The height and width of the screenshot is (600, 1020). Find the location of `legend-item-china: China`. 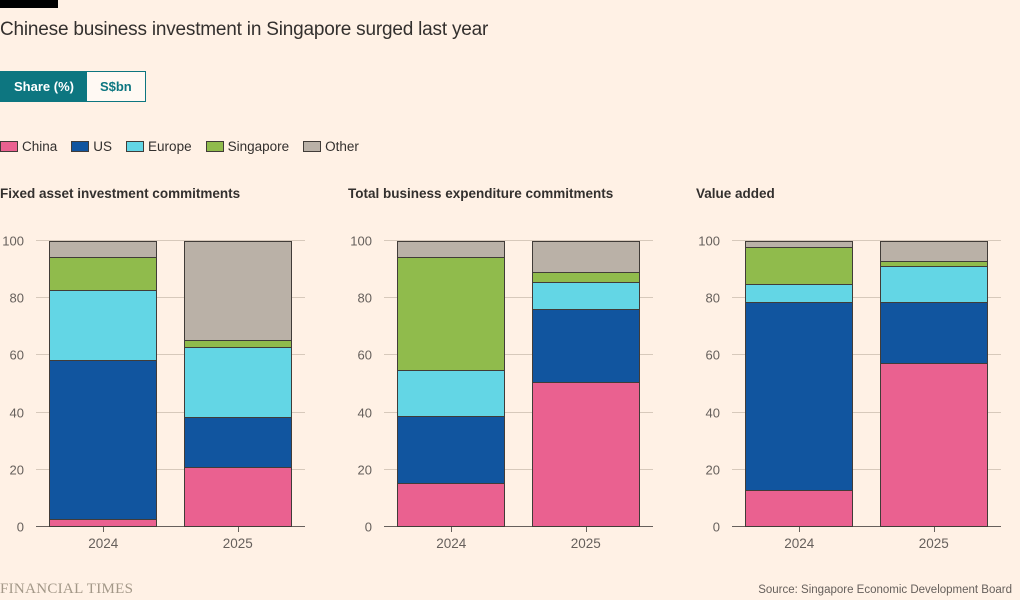

legend-item-china: China is located at coordinates (28, 146).